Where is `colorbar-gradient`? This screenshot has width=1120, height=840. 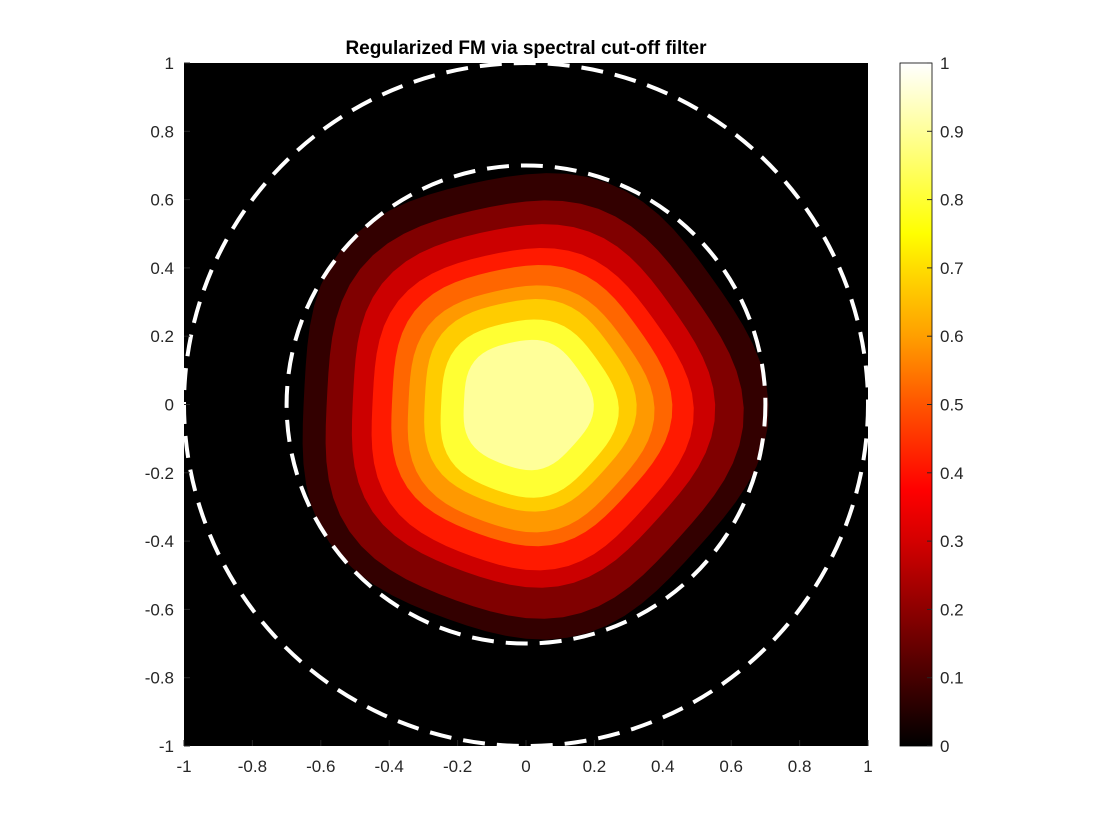 colorbar-gradient is located at coordinates (916, 404).